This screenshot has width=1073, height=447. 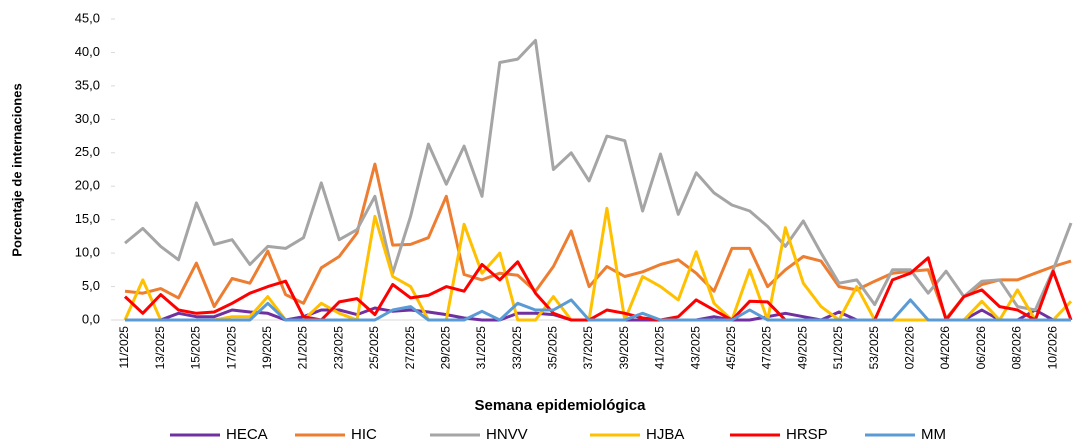 I want to click on y-tick-label: 0,0, so click(x=91, y=318).